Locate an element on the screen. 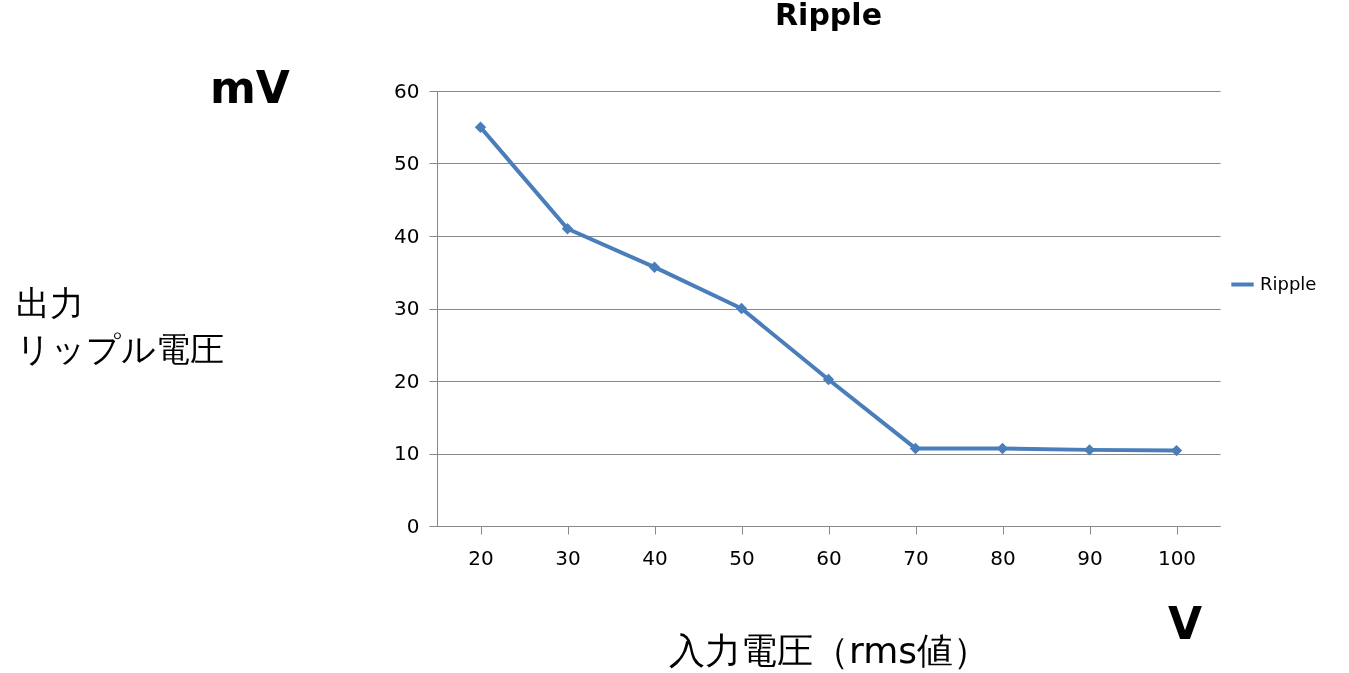 This screenshot has width=1349, height=673. x-tick-label: 50 is located at coordinates (742, 557).